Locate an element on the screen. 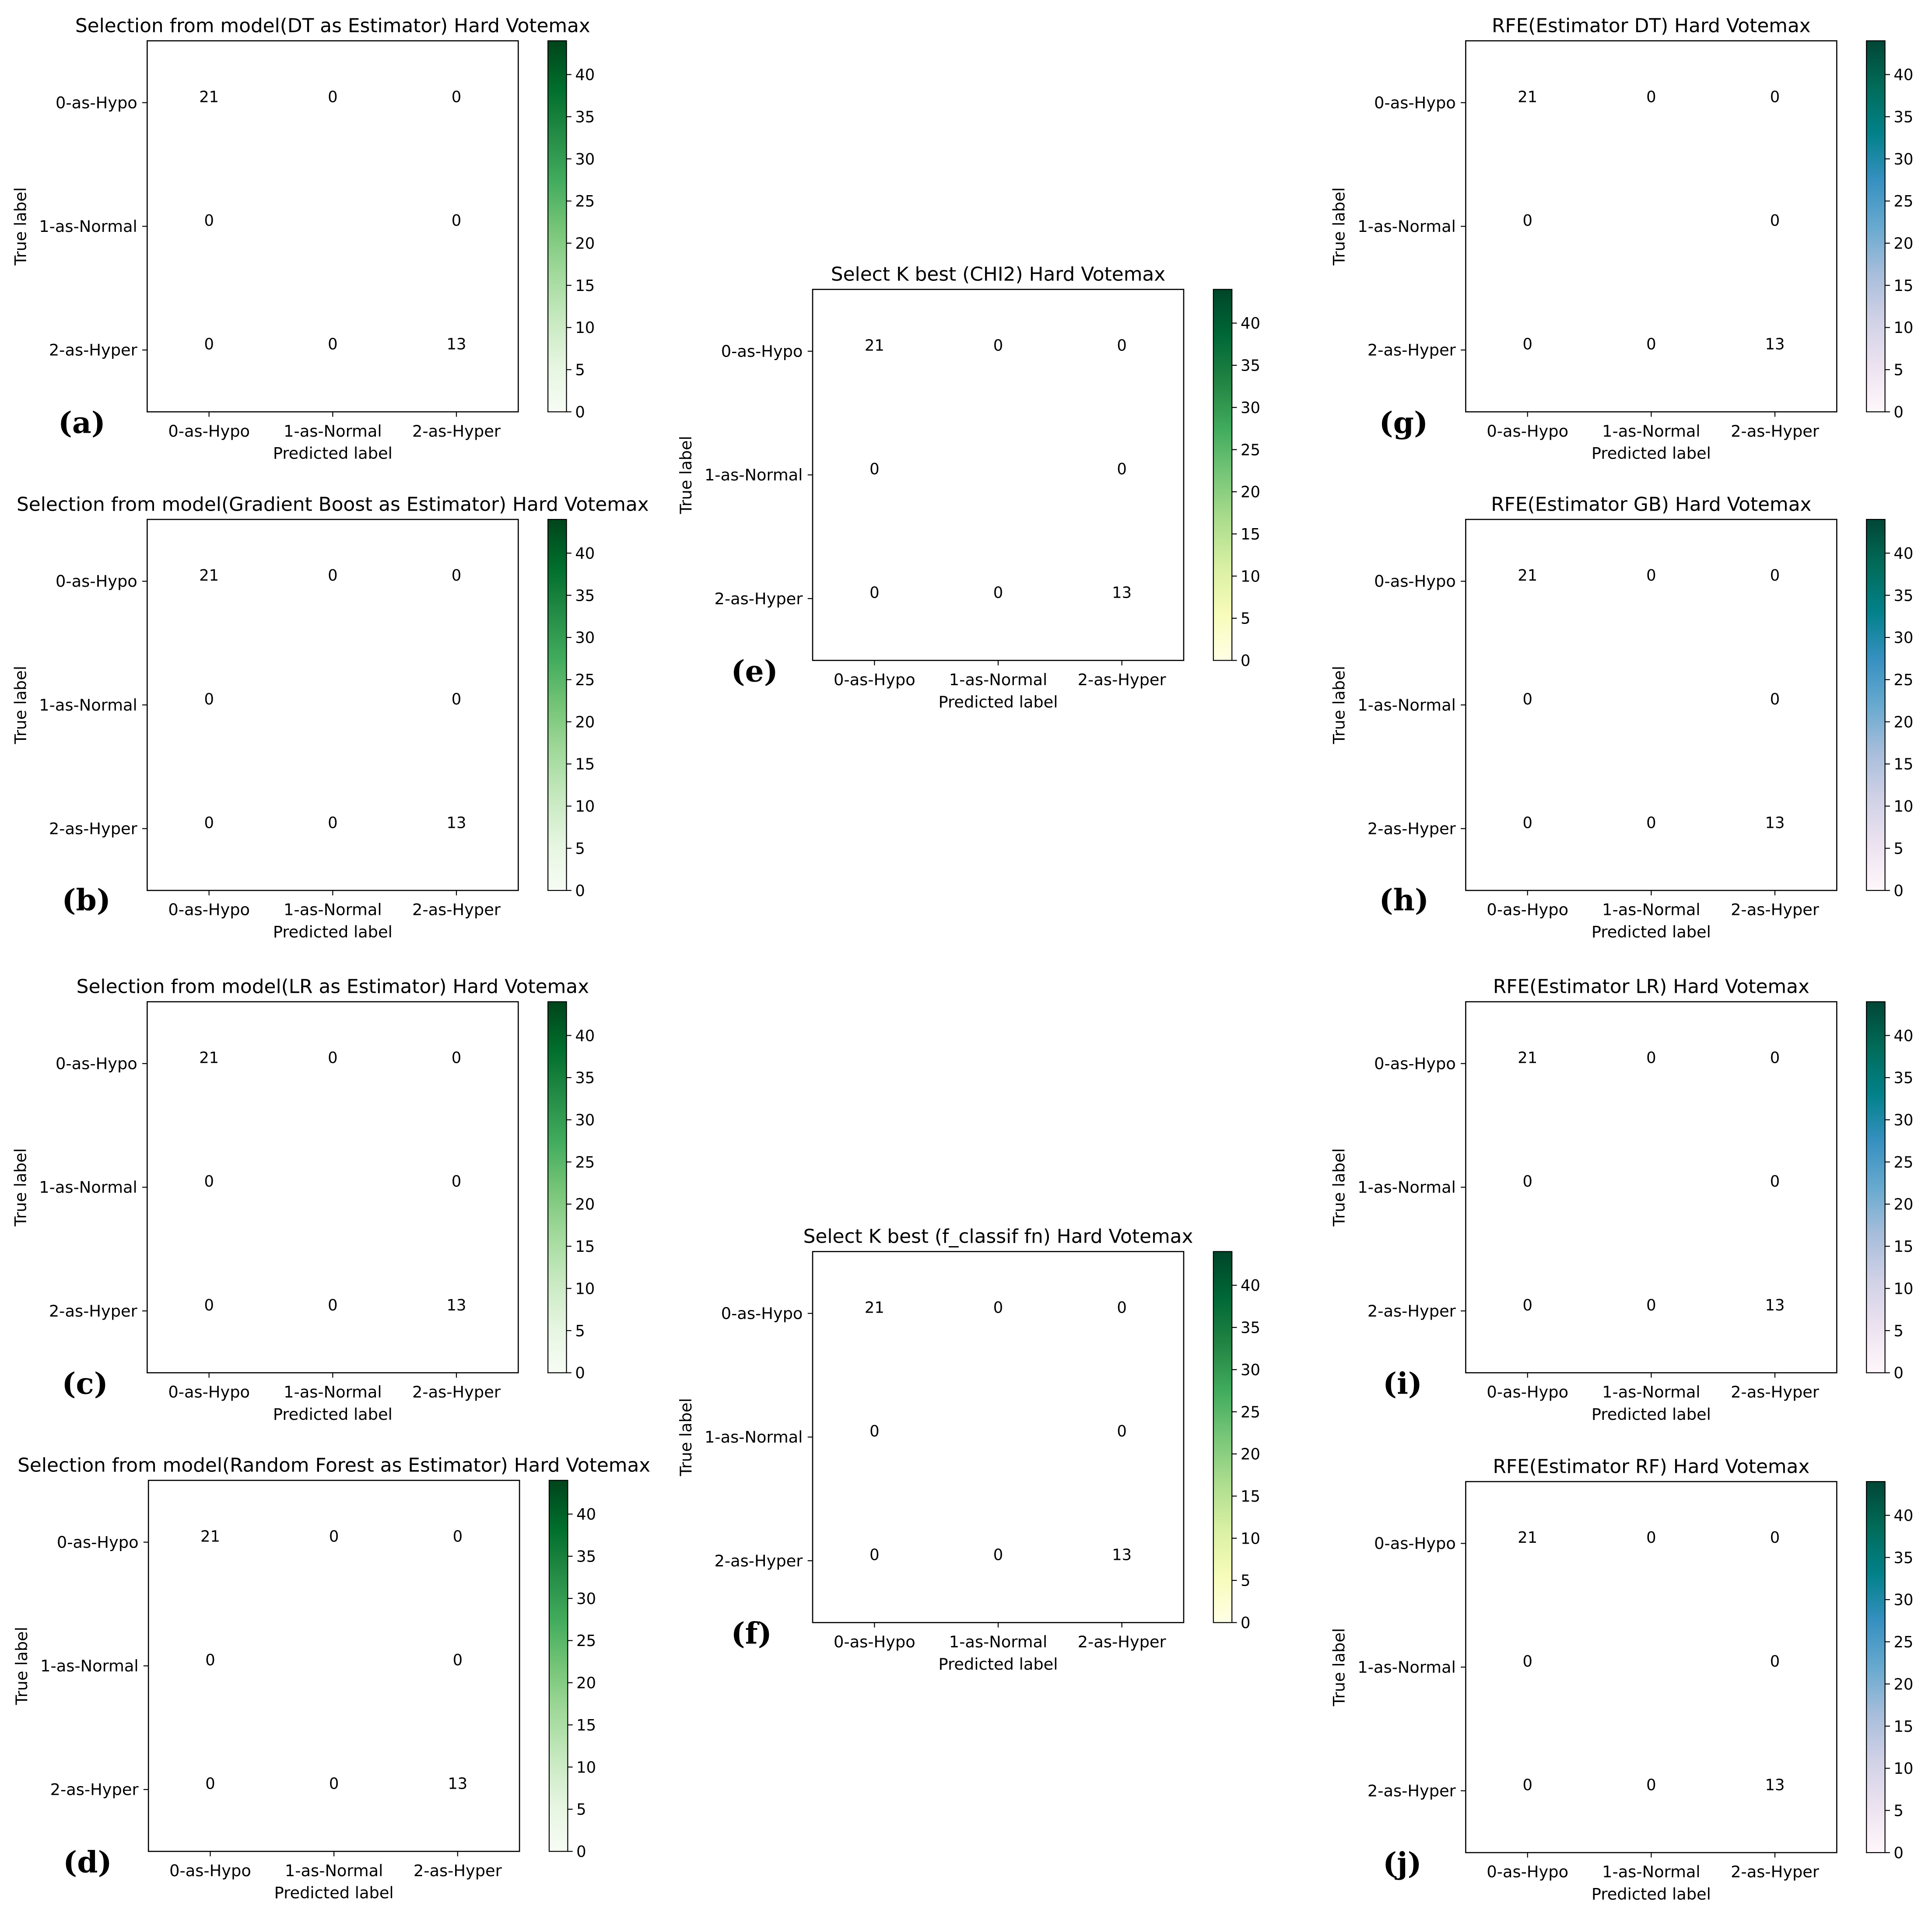 The width and height of the screenshot is (1932, 1909). y-tick-label: 1-as-Normal is located at coordinates (1406, 1188).